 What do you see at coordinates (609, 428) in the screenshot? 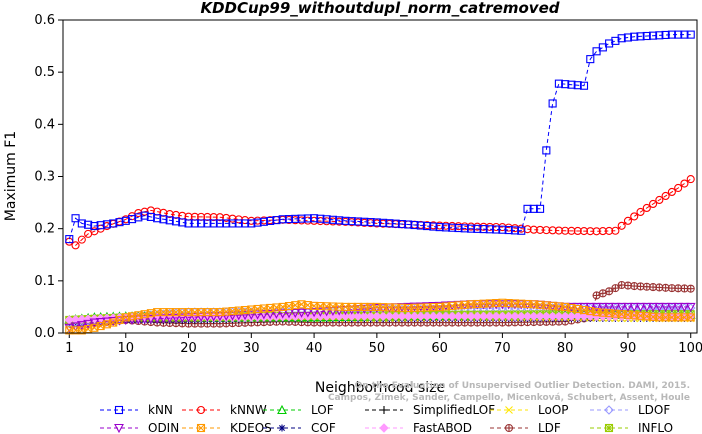
I see `legend-marker-inflo` at bounding box center [609, 428].